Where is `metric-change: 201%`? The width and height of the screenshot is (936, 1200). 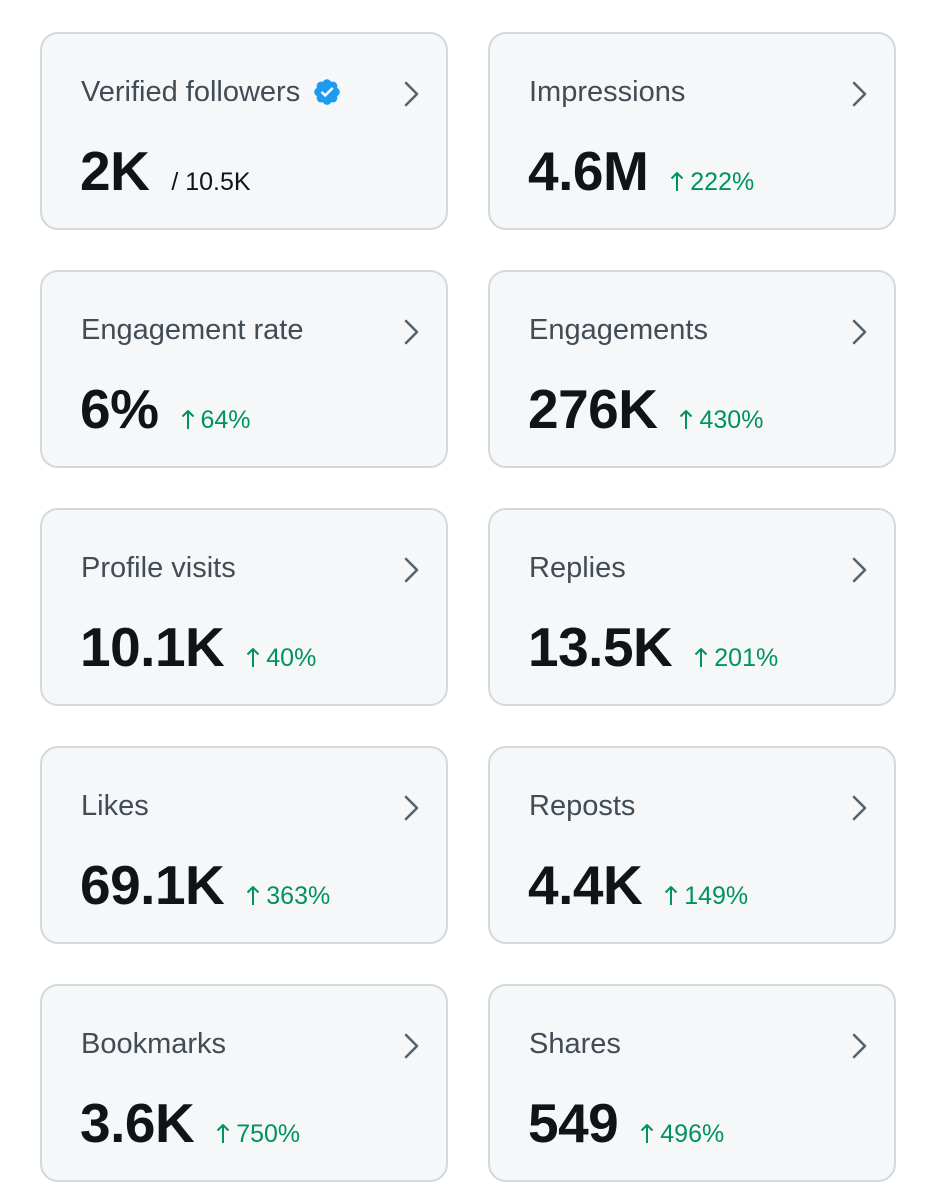 metric-change: 201% is located at coordinates (736, 658).